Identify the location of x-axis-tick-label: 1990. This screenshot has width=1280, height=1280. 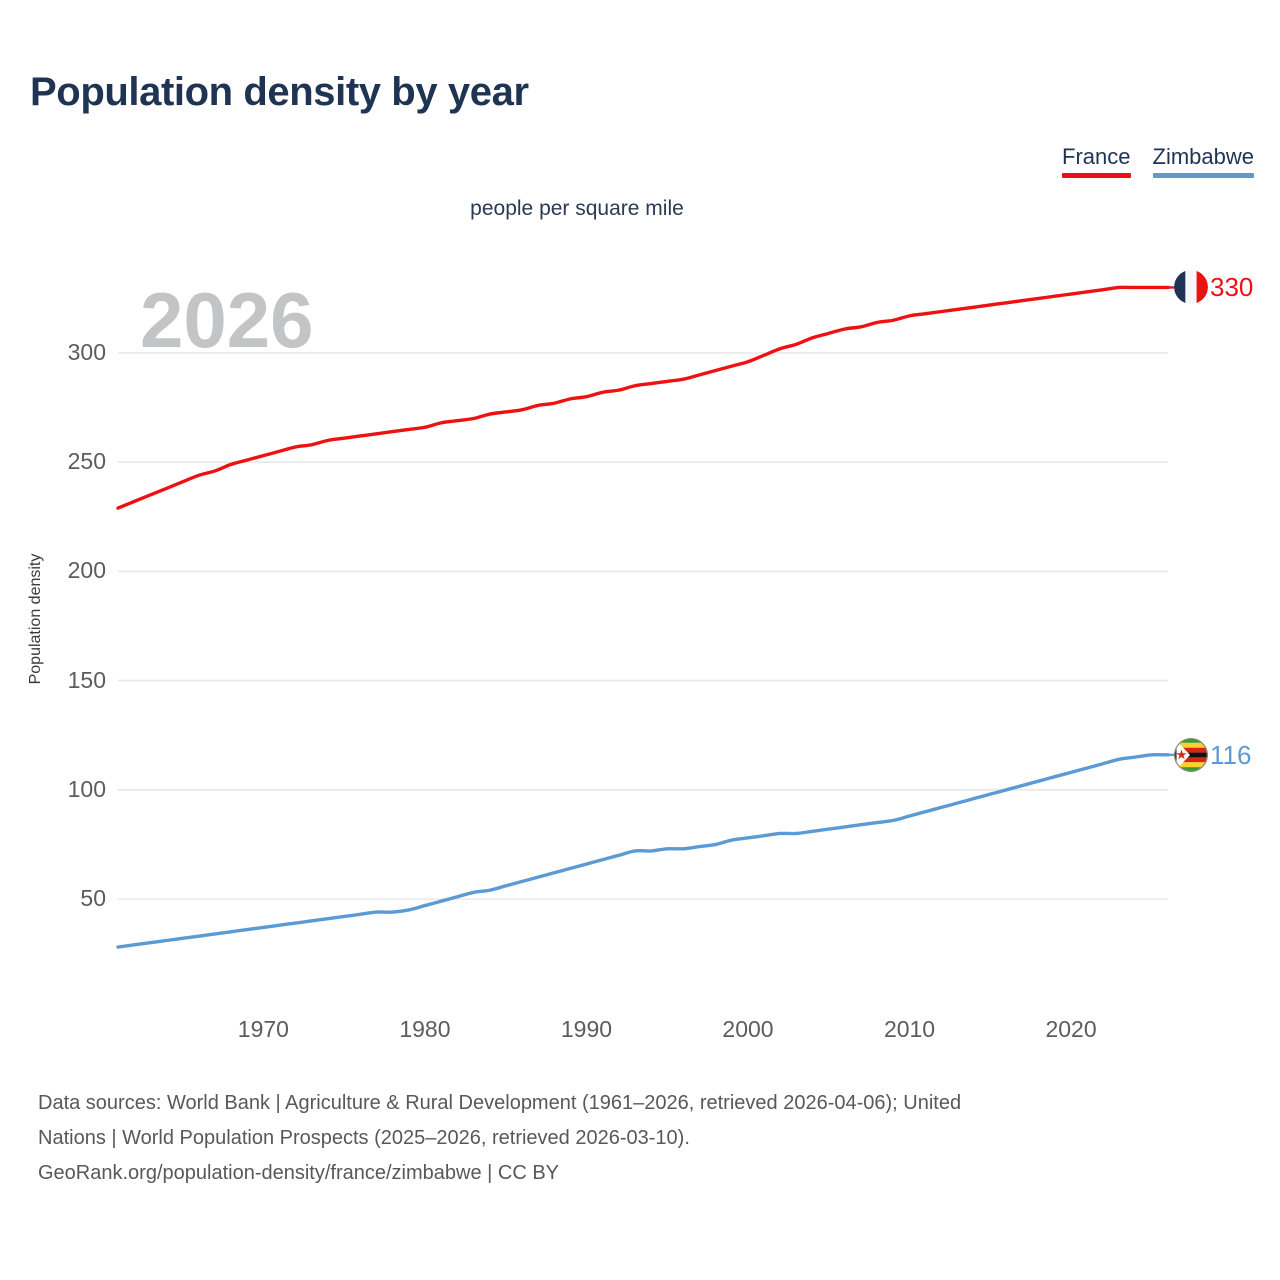
(586, 1029).